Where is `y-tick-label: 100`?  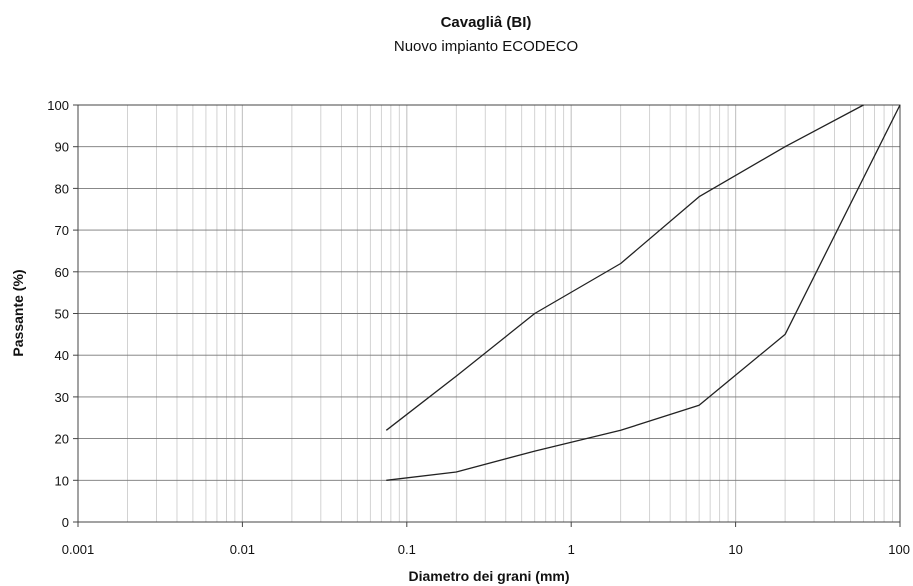 y-tick-label: 100 is located at coordinates (58, 105).